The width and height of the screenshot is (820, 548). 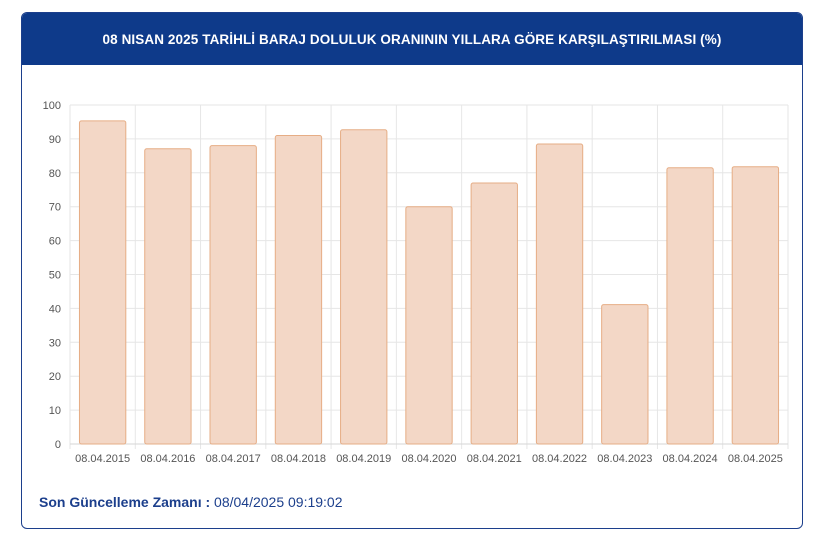 What do you see at coordinates (755, 459) in the screenshot?
I see `x-tick-label: 08.04.2025` at bounding box center [755, 459].